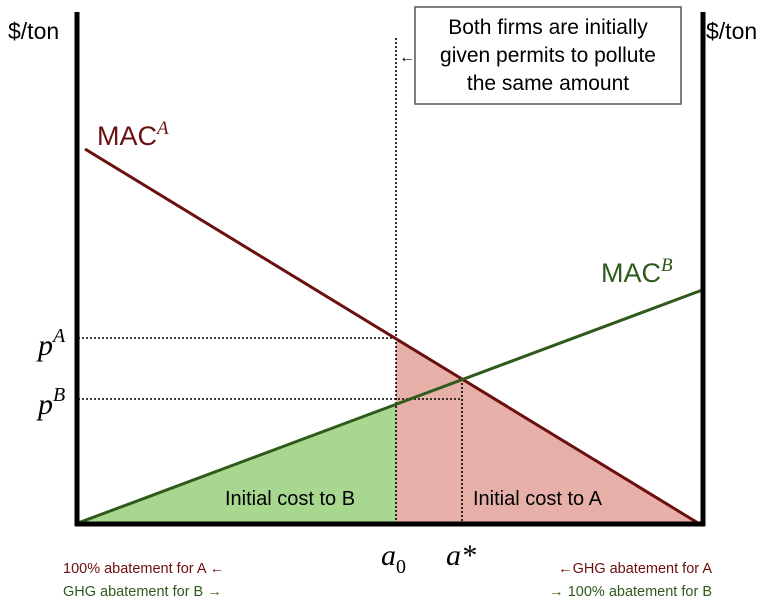 This screenshot has height=604, width=771. Describe the element at coordinates (44, 404) in the screenshot. I see `pb-label-base: p` at that location.